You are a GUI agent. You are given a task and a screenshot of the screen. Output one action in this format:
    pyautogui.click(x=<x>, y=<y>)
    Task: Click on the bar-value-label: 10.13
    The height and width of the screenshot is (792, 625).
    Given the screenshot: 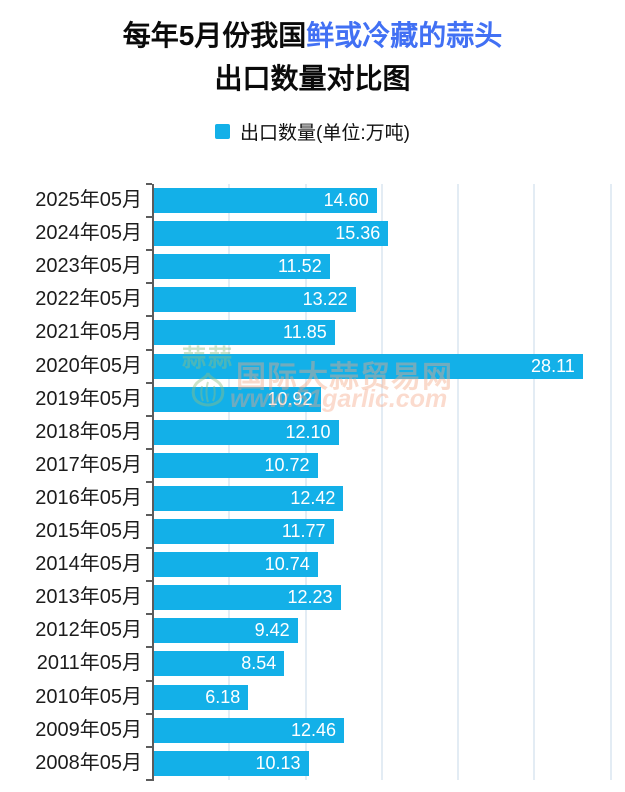 What is the action you would take?
    pyautogui.click(x=278, y=762)
    